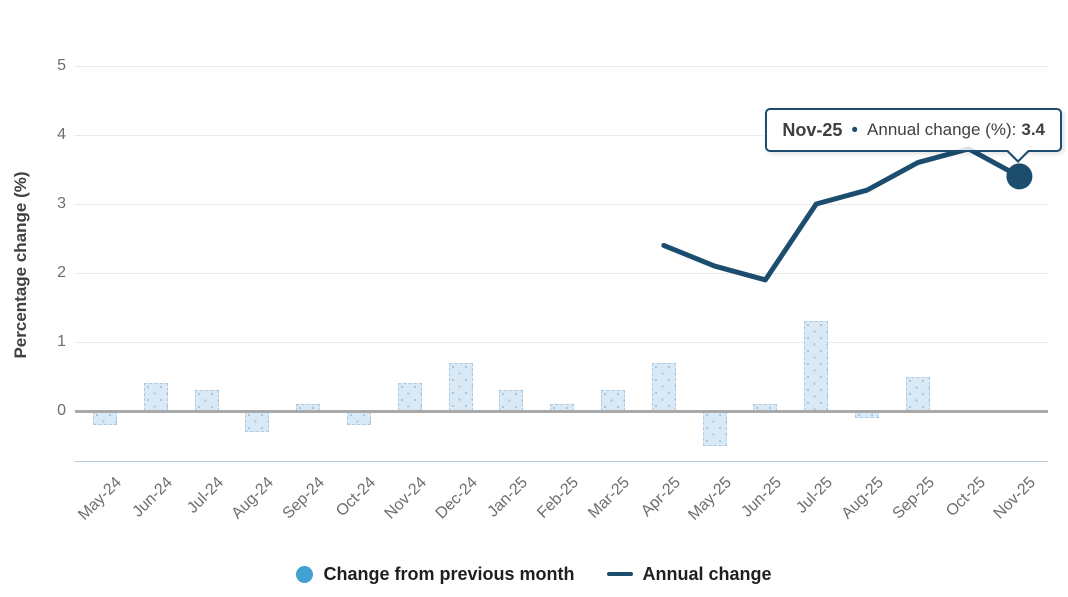 This screenshot has width=1068, height=597. I want to click on tooltip-value: 3.4, so click(1033, 129).